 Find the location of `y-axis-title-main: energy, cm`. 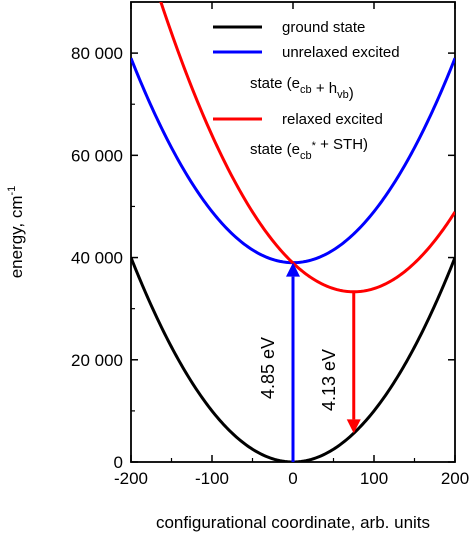

y-axis-title-main: energy, cm is located at coordinates (16, 236).